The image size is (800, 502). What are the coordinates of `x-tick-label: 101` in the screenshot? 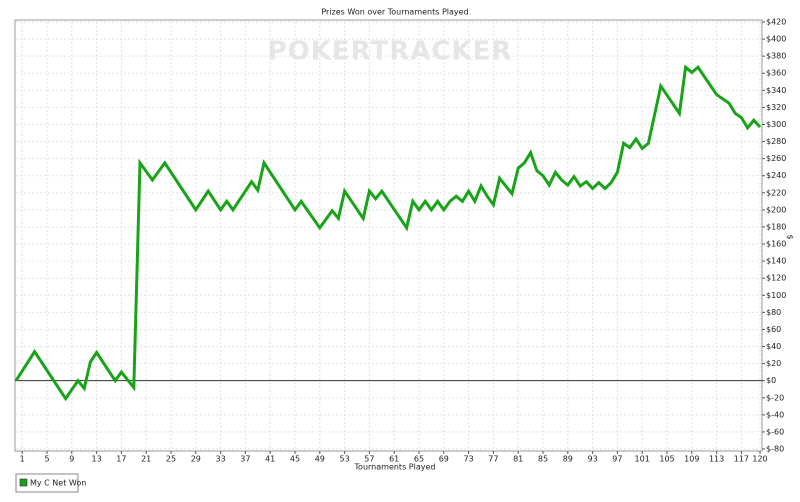 It's located at (642, 459).